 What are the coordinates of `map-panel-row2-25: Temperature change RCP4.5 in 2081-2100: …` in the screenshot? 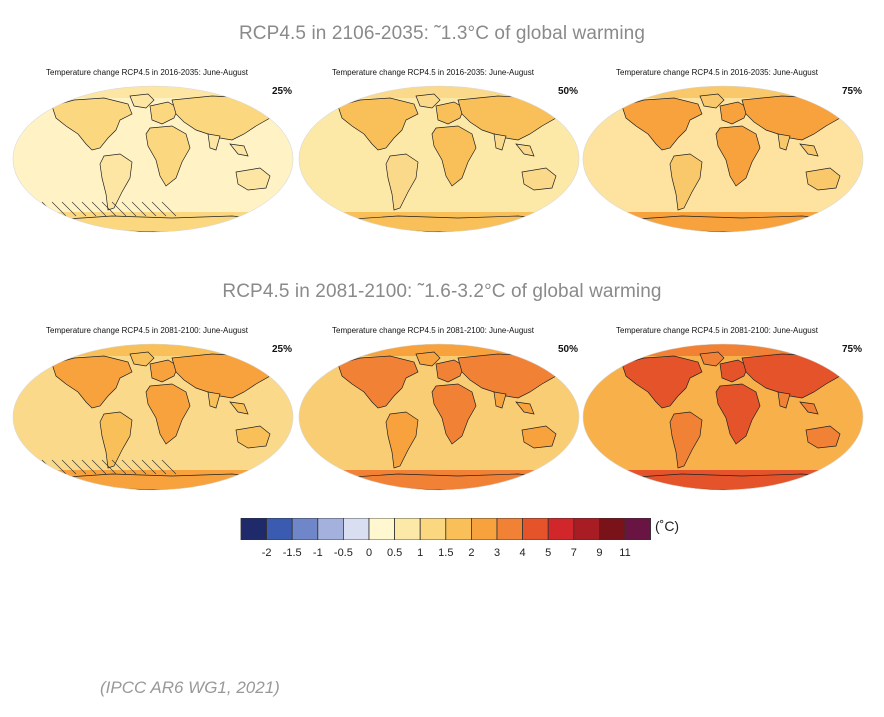 It's located at (155, 411).